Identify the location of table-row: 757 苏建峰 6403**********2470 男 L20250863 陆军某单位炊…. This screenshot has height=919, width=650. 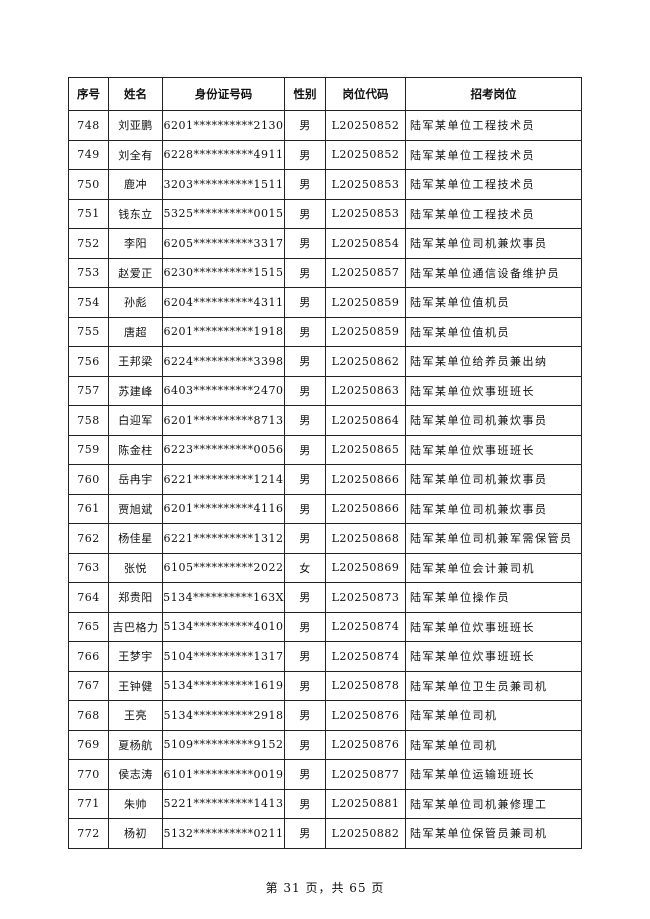
(325, 390).